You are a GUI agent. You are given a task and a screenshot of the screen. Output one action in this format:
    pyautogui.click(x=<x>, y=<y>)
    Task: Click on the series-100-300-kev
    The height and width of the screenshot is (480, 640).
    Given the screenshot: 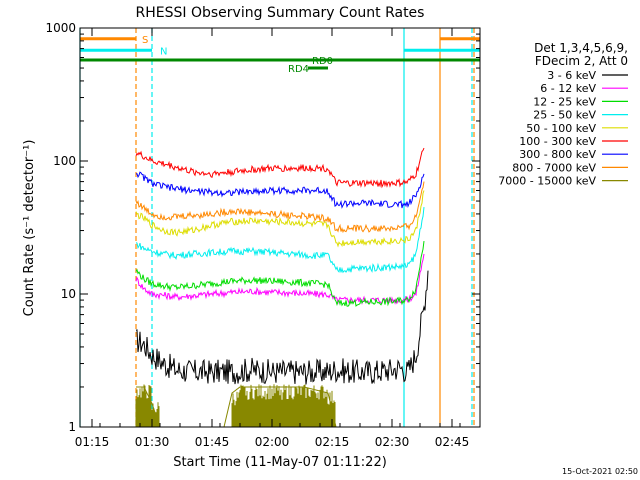 What is the action you would take?
    pyautogui.click(x=280, y=168)
    